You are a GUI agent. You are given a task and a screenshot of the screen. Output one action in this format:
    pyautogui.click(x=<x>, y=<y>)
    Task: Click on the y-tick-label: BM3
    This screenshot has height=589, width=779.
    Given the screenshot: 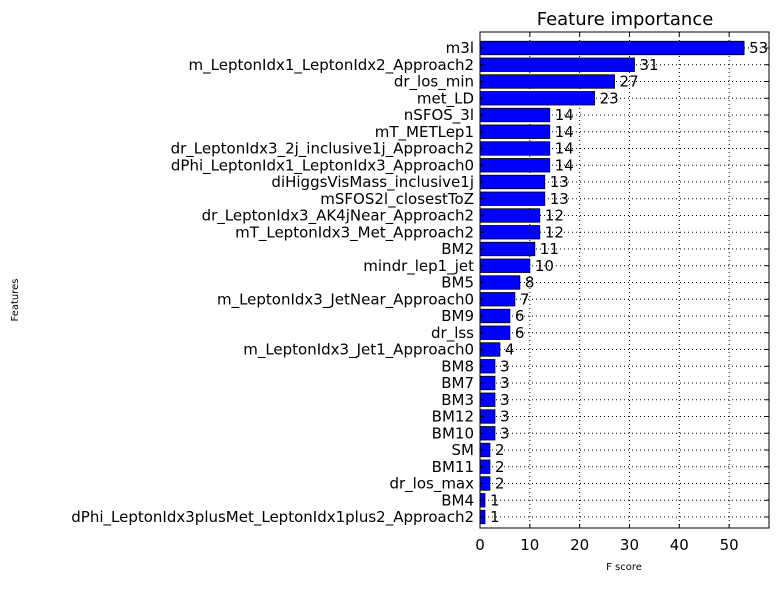 What is the action you would take?
    pyautogui.click(x=457, y=400)
    